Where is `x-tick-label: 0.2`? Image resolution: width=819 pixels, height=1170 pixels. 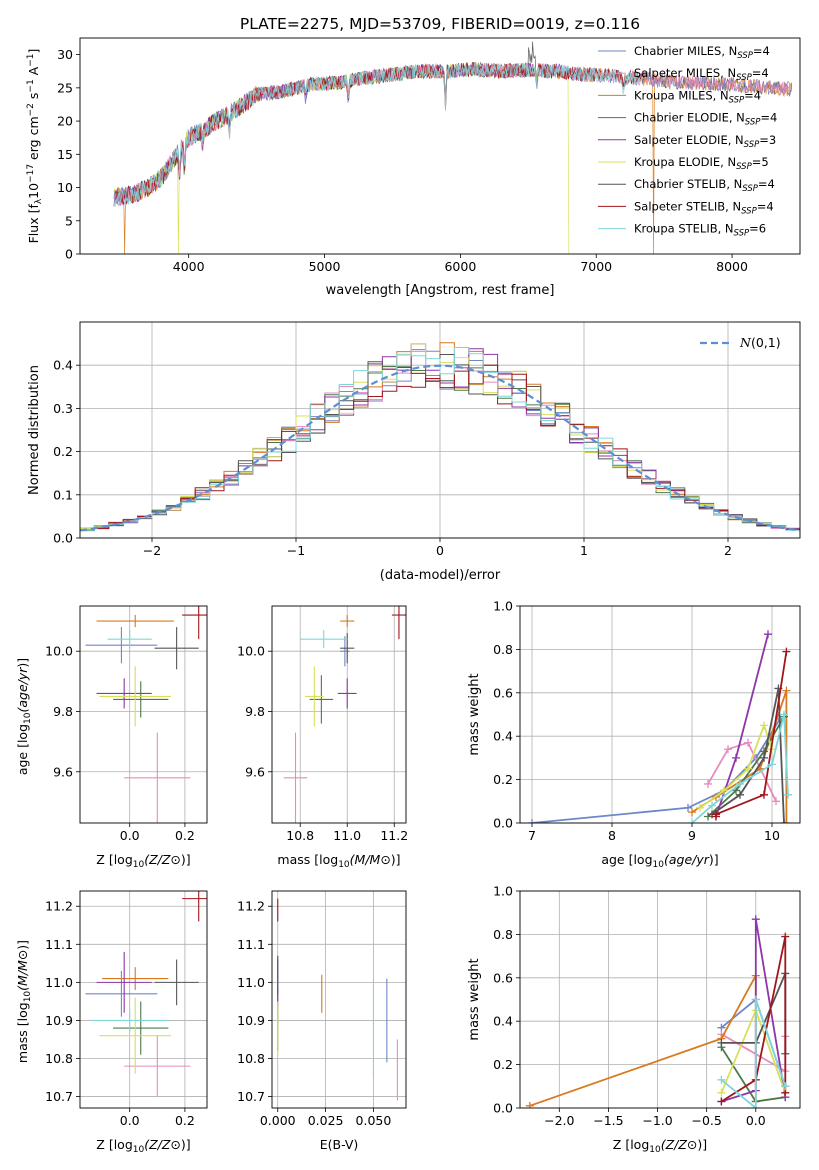 x-tick-label: 0.2 is located at coordinates (185, 1120).